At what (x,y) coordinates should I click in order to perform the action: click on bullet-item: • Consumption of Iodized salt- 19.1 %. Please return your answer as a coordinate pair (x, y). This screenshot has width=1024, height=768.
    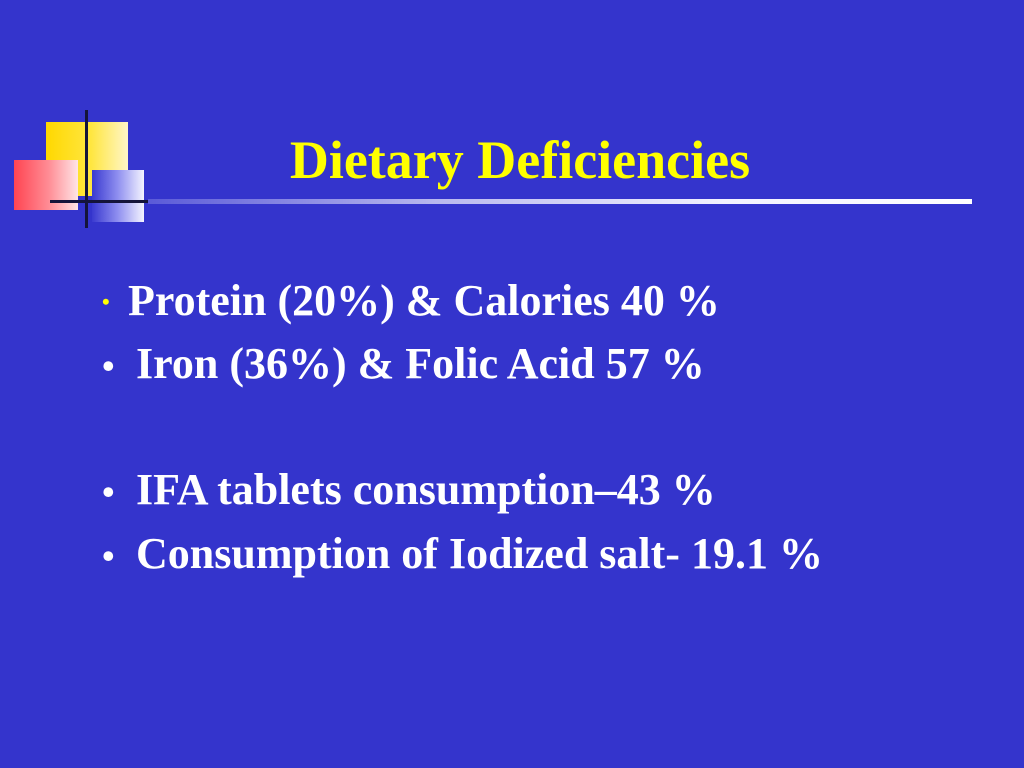
    Looking at the image, I should click on (552, 555).